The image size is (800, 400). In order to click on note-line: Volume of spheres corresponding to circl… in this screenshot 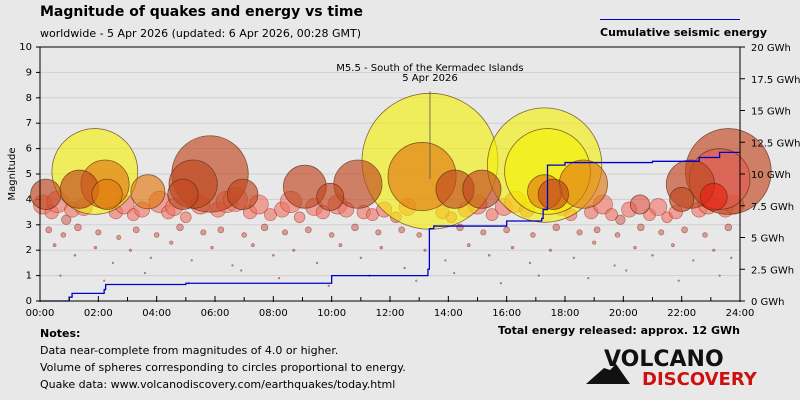, I will do `click(223, 367)`.